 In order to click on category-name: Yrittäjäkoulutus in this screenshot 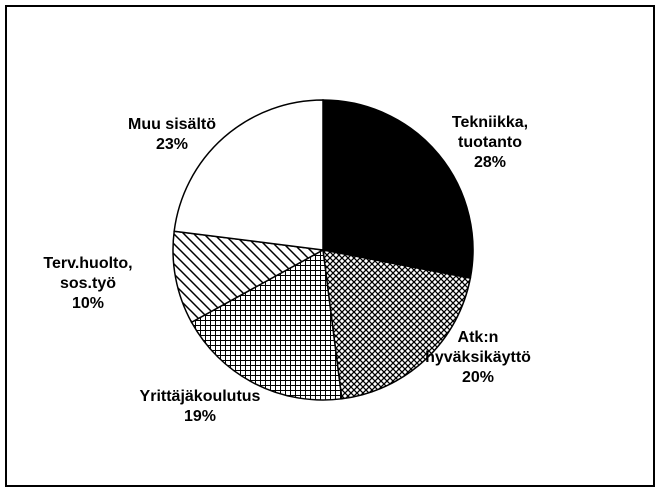, I will do `click(200, 396)`.